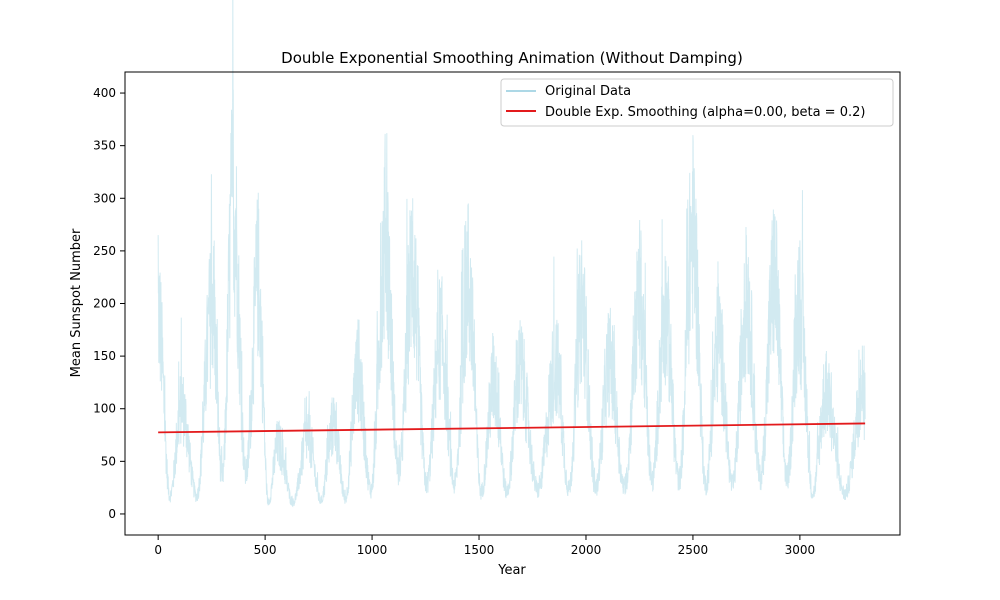  I want to click on x-tick-label: 2000, so click(586, 550).